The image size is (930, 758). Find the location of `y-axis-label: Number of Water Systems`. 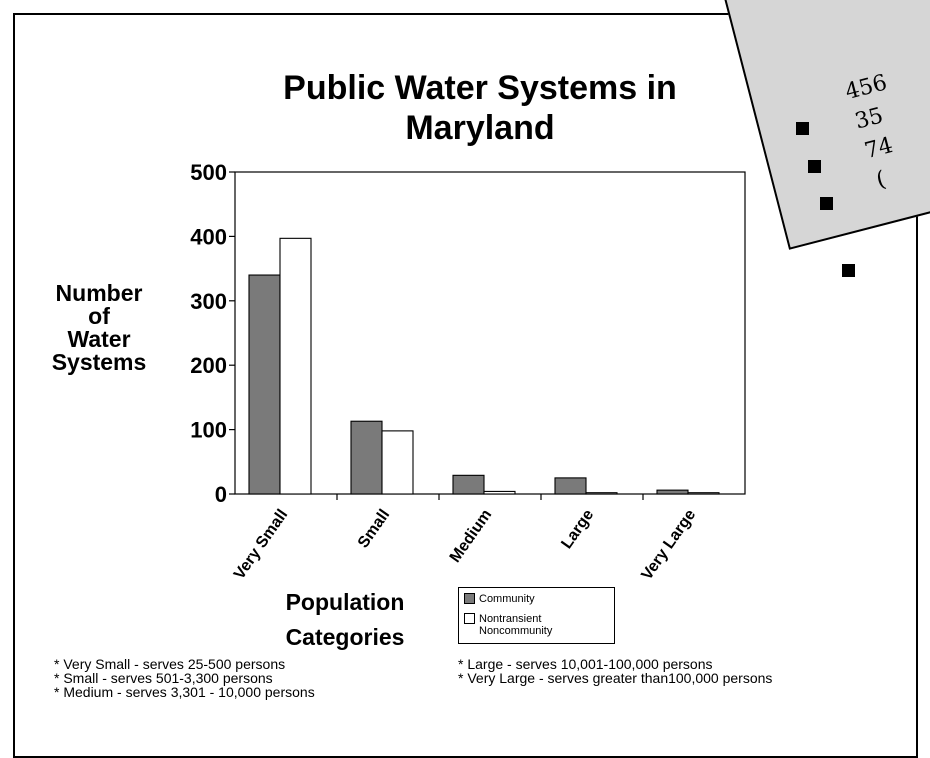

y-axis-label: Number of Water Systems is located at coordinates (99, 328).